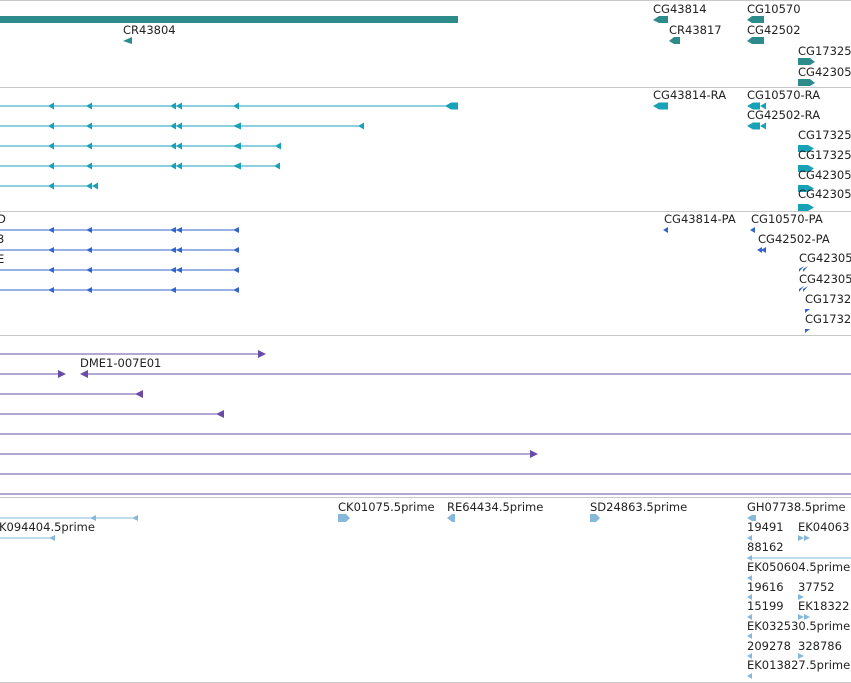  I want to click on gene-CG43814-glyph, so click(660, 19).